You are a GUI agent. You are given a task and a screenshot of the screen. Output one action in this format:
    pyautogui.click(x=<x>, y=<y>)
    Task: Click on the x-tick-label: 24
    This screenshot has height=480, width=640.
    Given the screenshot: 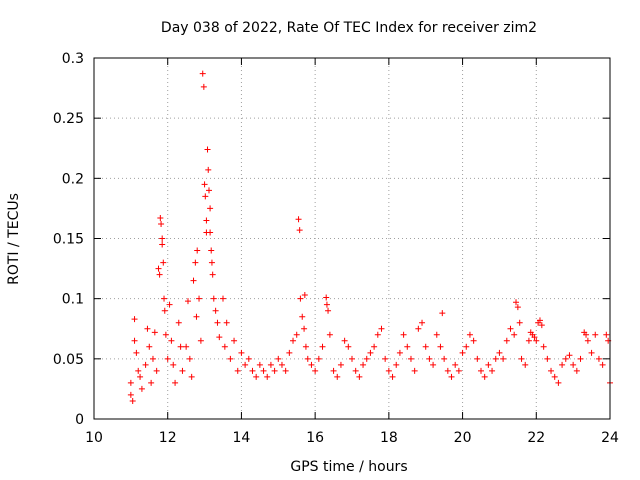 What is the action you would take?
    pyautogui.click(x=610, y=438)
    